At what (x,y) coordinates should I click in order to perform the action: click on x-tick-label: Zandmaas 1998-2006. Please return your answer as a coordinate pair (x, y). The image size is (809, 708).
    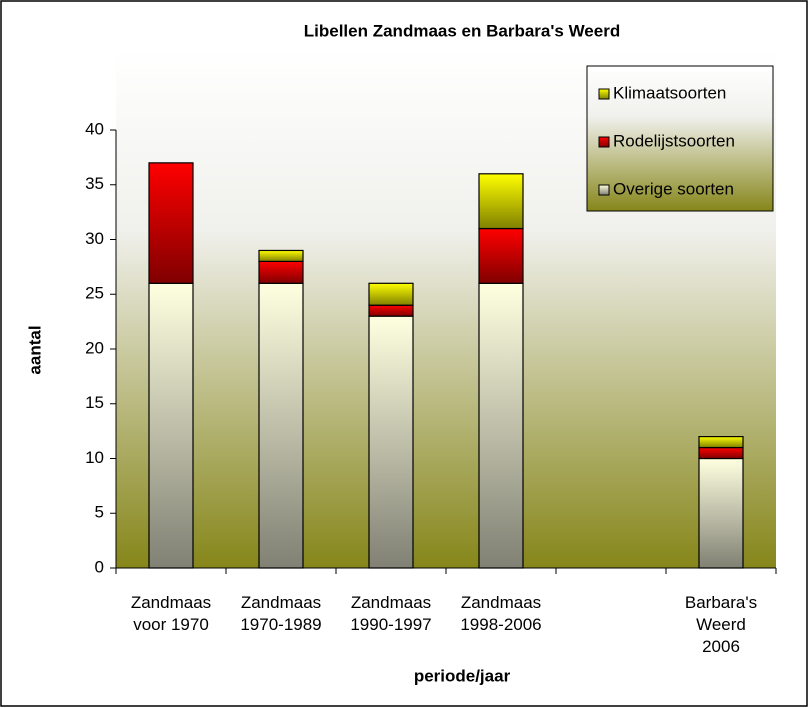
    Looking at the image, I should click on (501, 613).